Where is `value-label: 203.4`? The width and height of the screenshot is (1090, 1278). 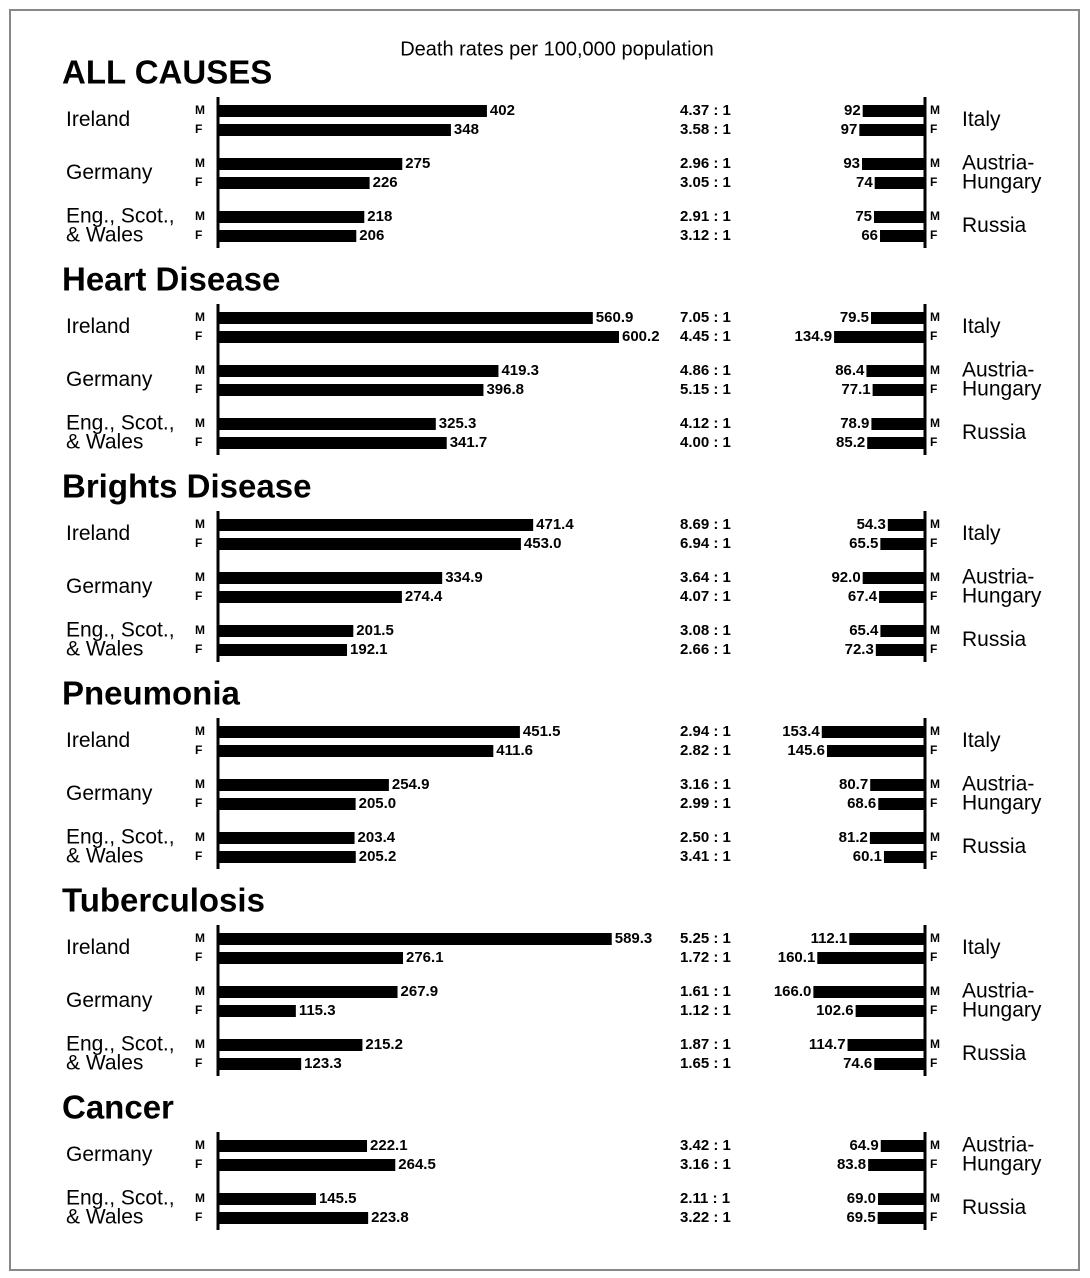
value-label: 203.4 is located at coordinates (377, 837).